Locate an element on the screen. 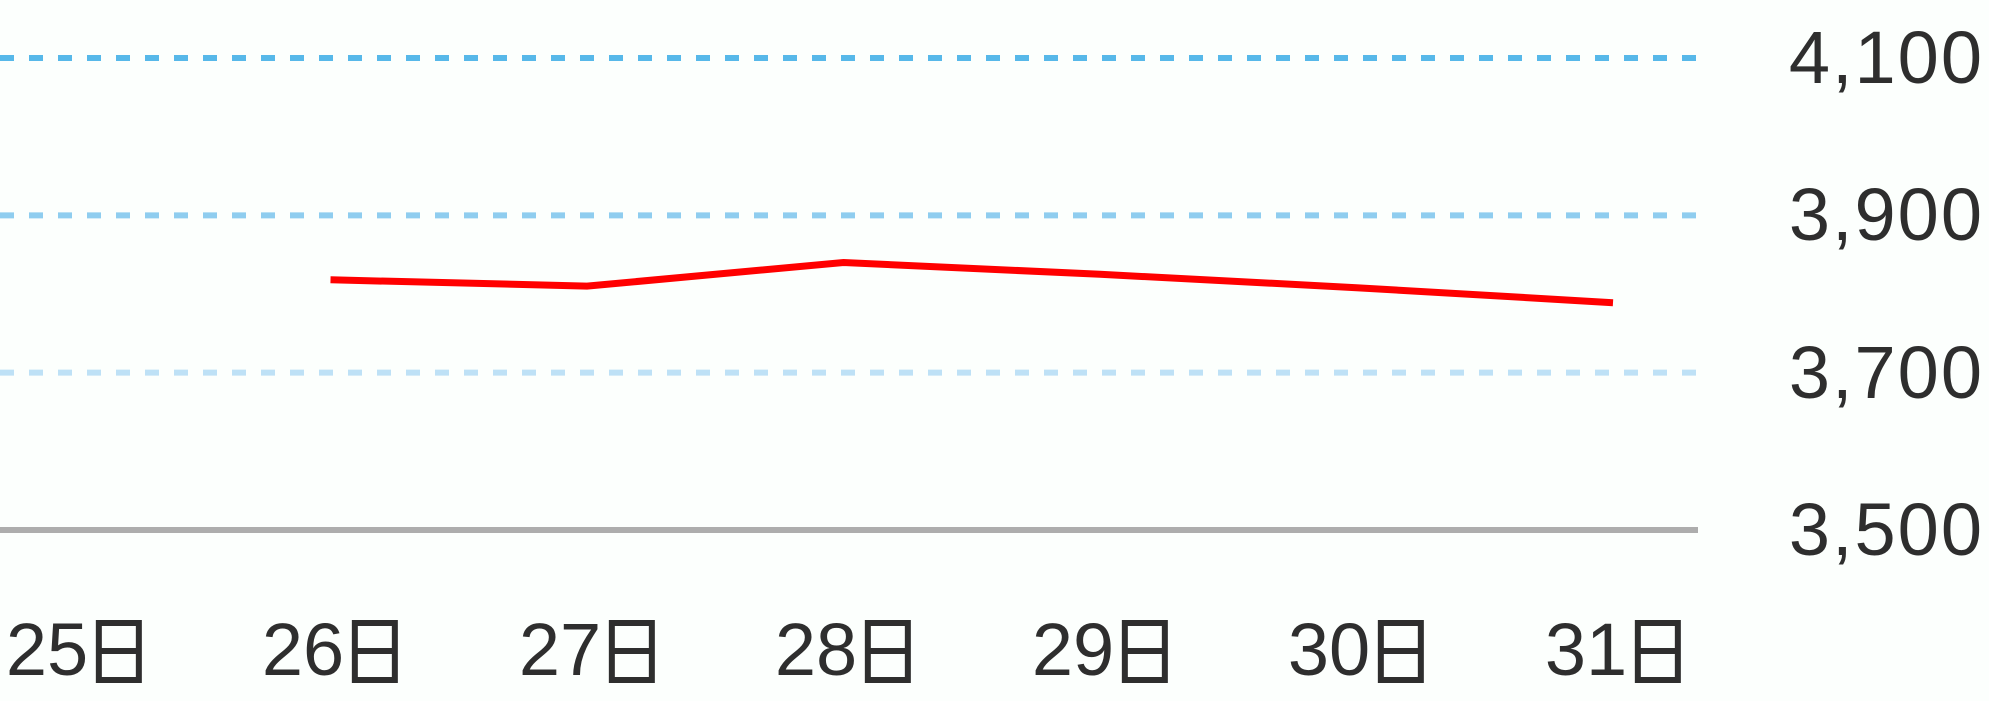 Image resolution: width=1989 pixels, height=701 pixels. x-label-number: 25 is located at coordinates (47, 649).